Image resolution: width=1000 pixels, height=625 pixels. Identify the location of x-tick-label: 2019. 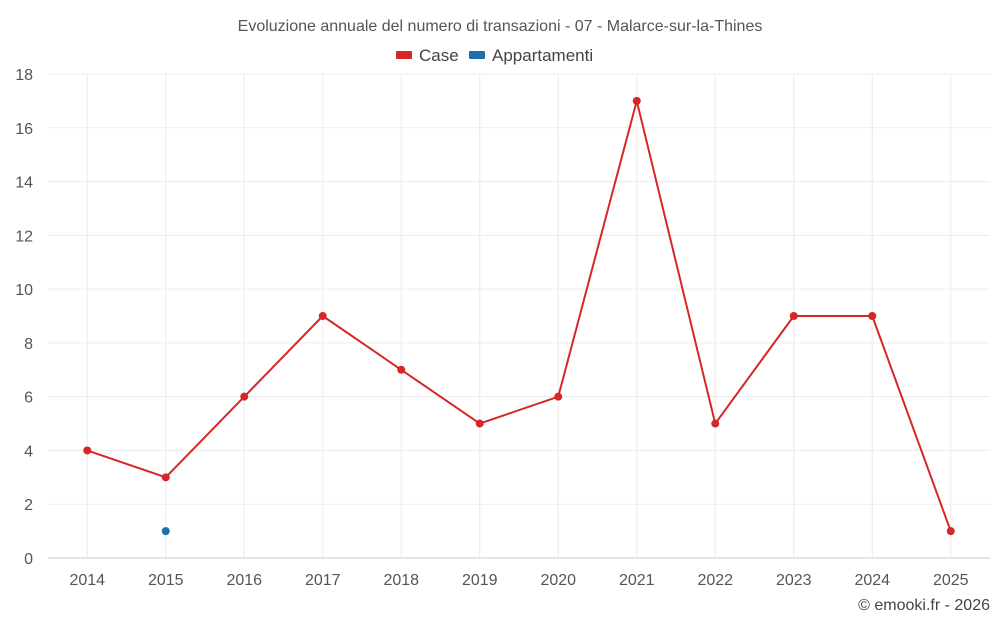
(480, 580).